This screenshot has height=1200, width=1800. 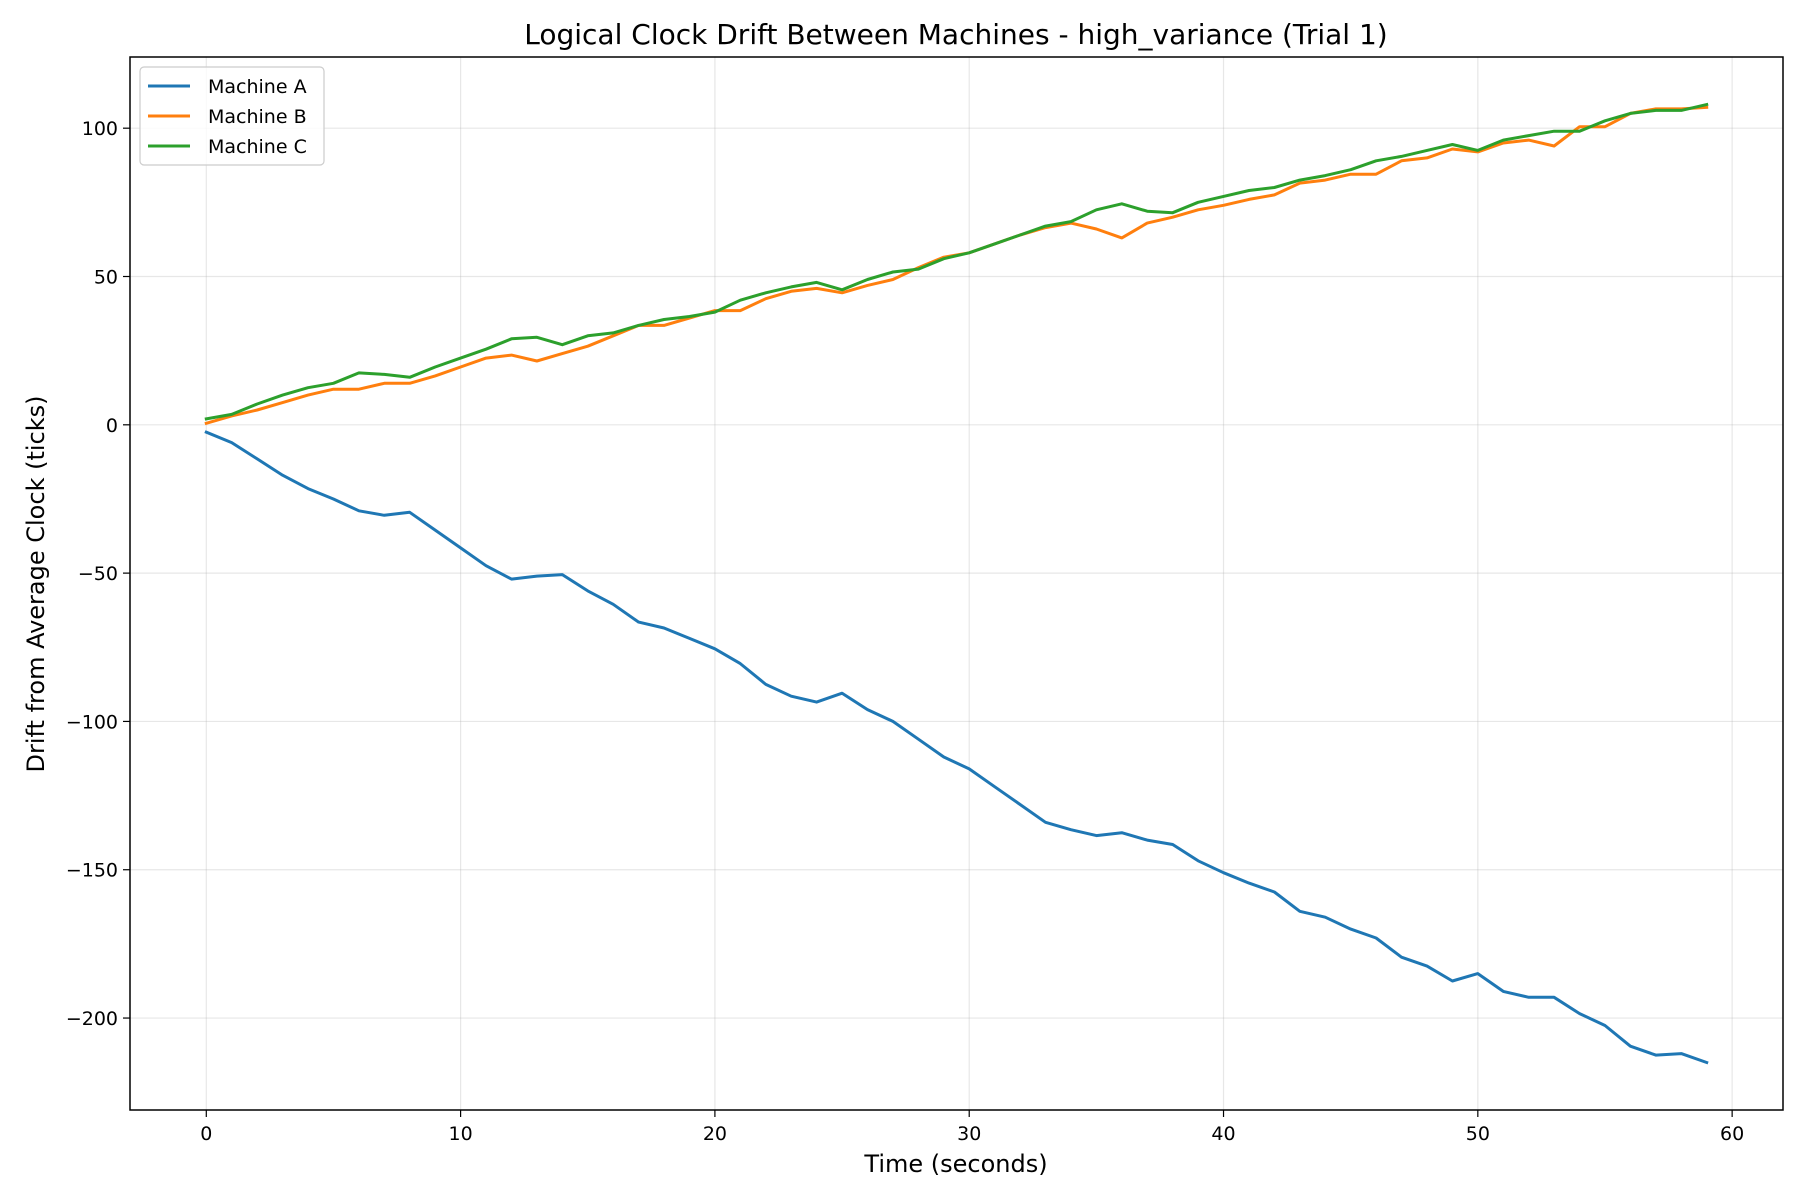 I want to click on y-tick-label: 0, so click(x=112, y=426).